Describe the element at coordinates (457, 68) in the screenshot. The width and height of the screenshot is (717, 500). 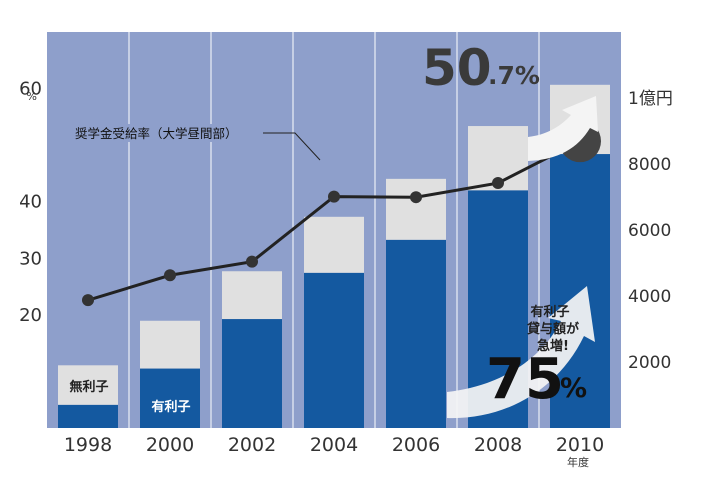
I see `callout-line-value: 50` at that location.